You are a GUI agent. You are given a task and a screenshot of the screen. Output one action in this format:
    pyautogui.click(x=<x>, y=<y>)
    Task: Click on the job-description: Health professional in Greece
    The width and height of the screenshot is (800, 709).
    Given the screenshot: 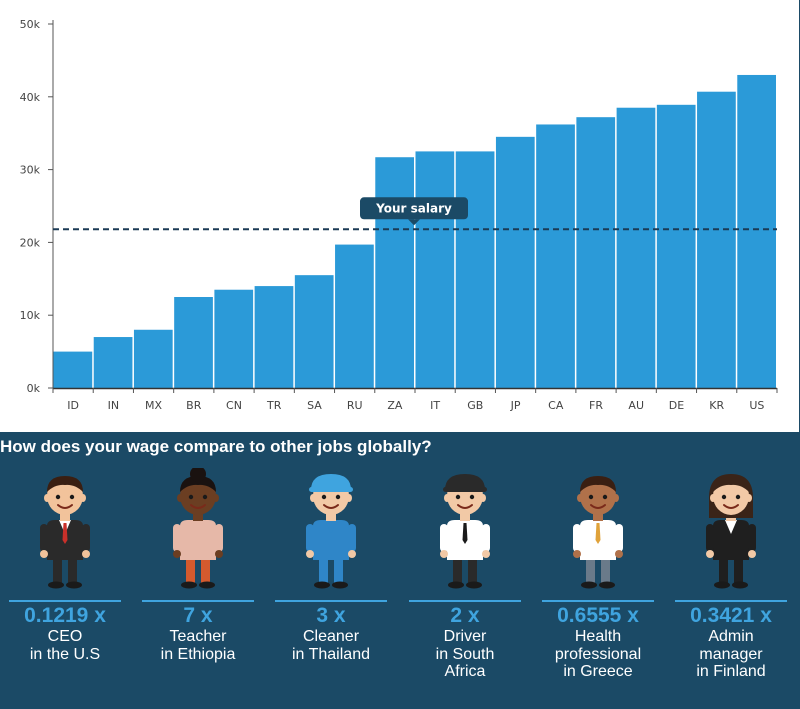 What is the action you would take?
    pyautogui.click(x=598, y=654)
    